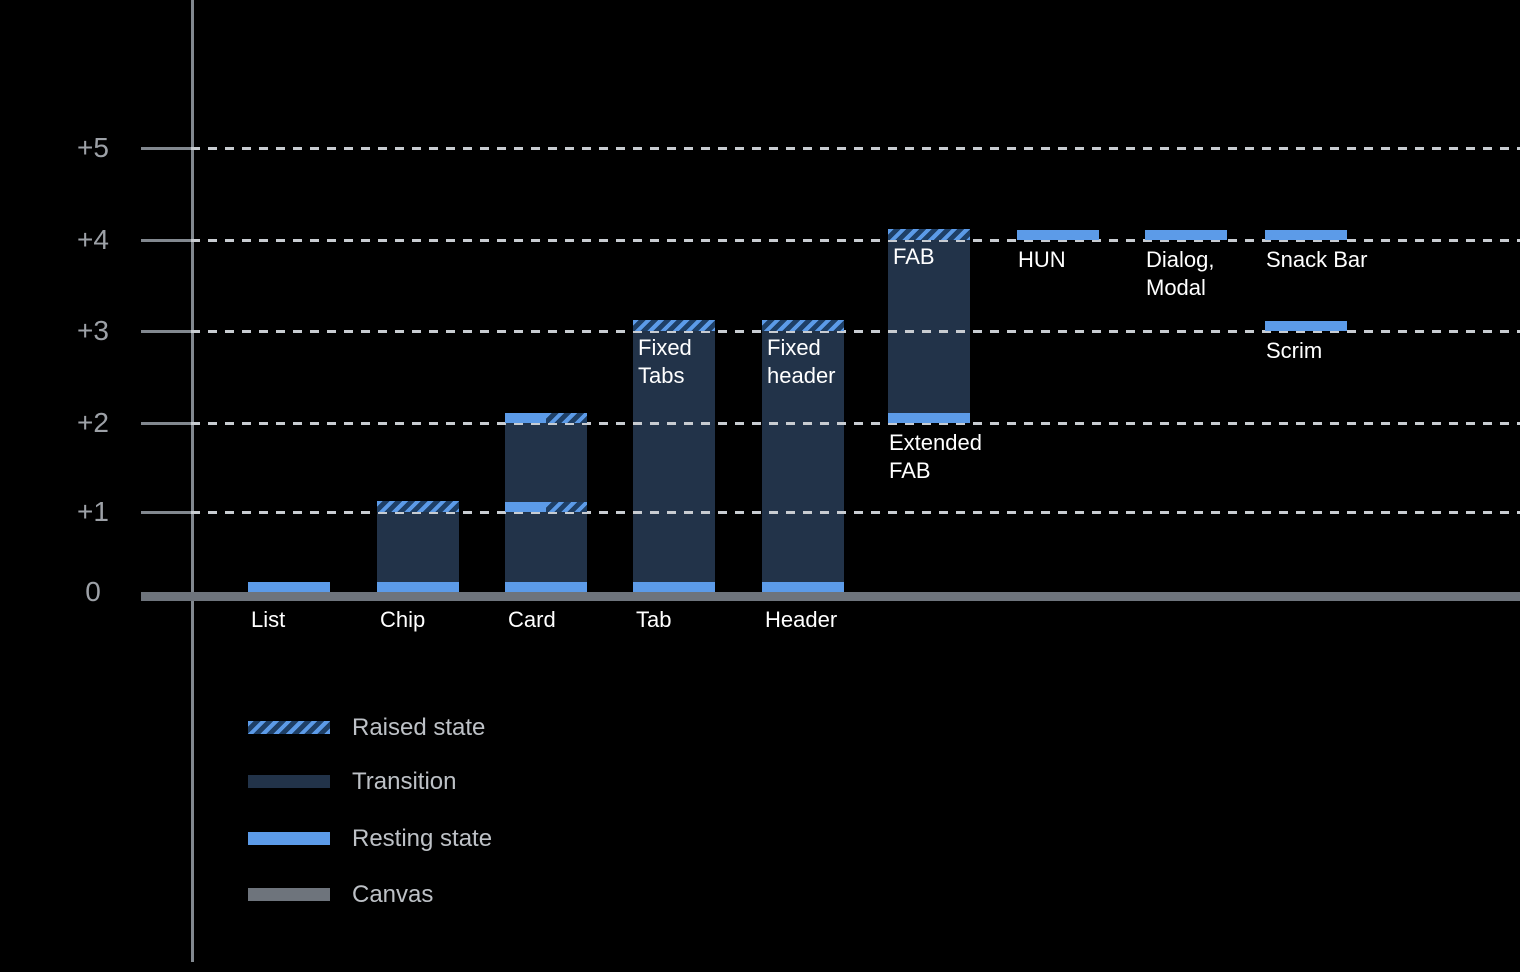  Describe the element at coordinates (801, 361) in the screenshot. I see `bar-annotation-top-header: Fixed header` at that location.